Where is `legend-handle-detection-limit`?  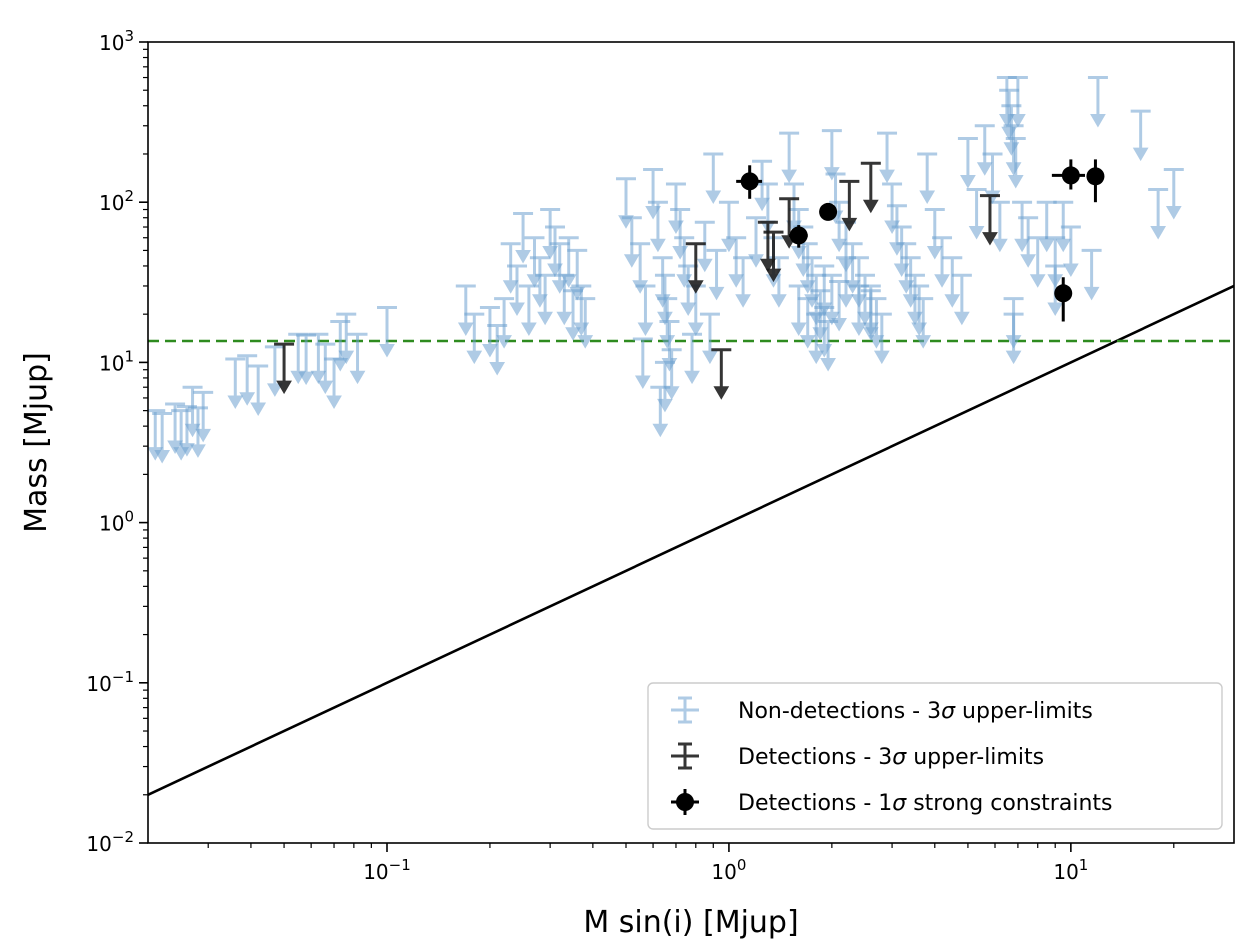
legend-handle-detection-limit is located at coordinates (685, 756).